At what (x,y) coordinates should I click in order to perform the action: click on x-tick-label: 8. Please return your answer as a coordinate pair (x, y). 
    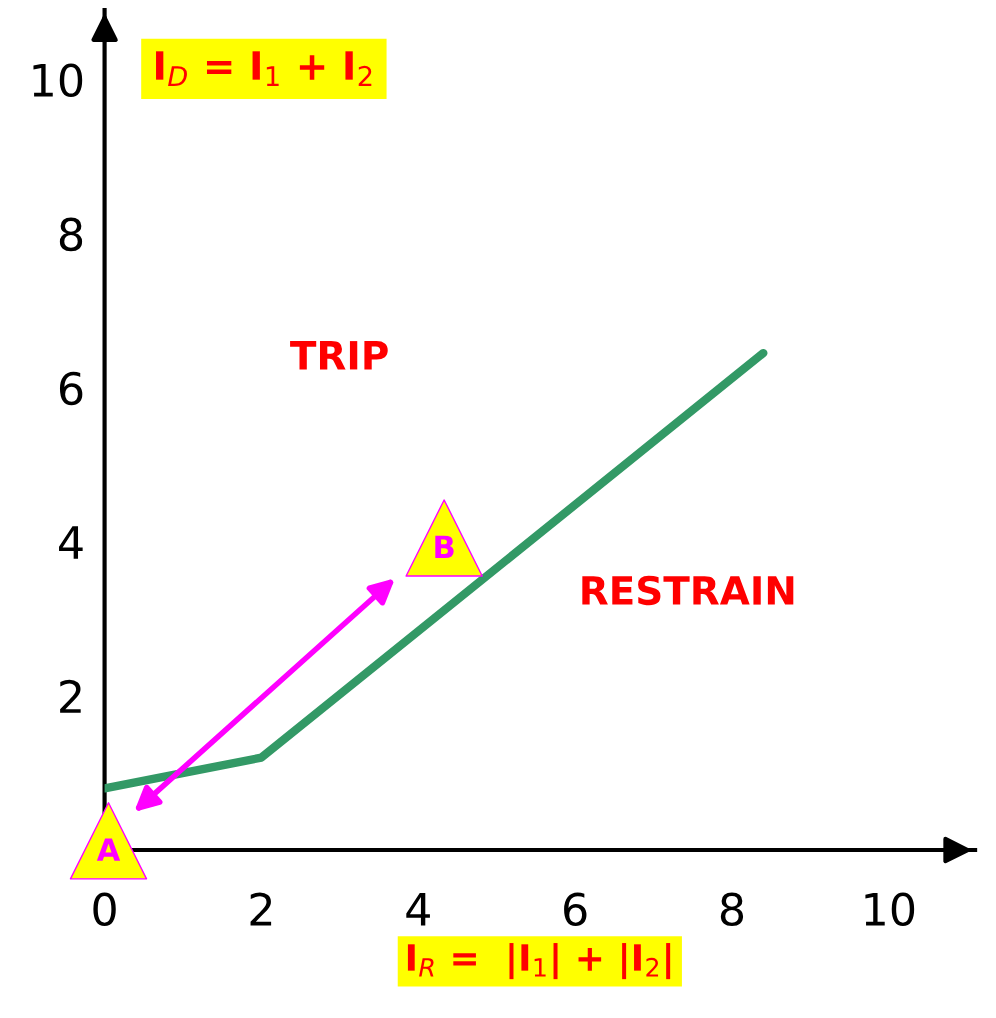
    Looking at the image, I should click on (732, 909).